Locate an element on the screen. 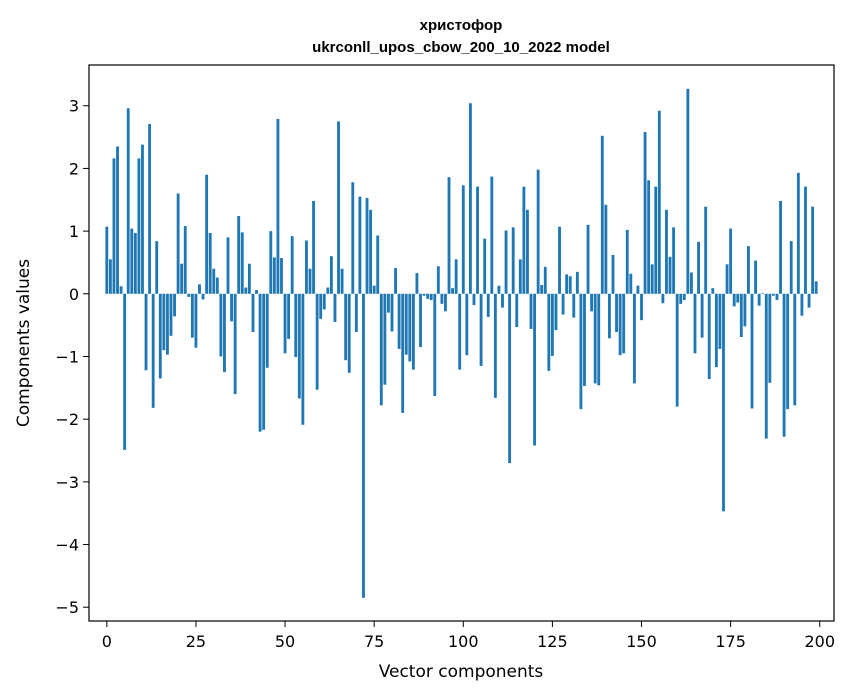 This screenshot has height=696, width=847. y-tick-label: −5 is located at coordinates (67, 607).